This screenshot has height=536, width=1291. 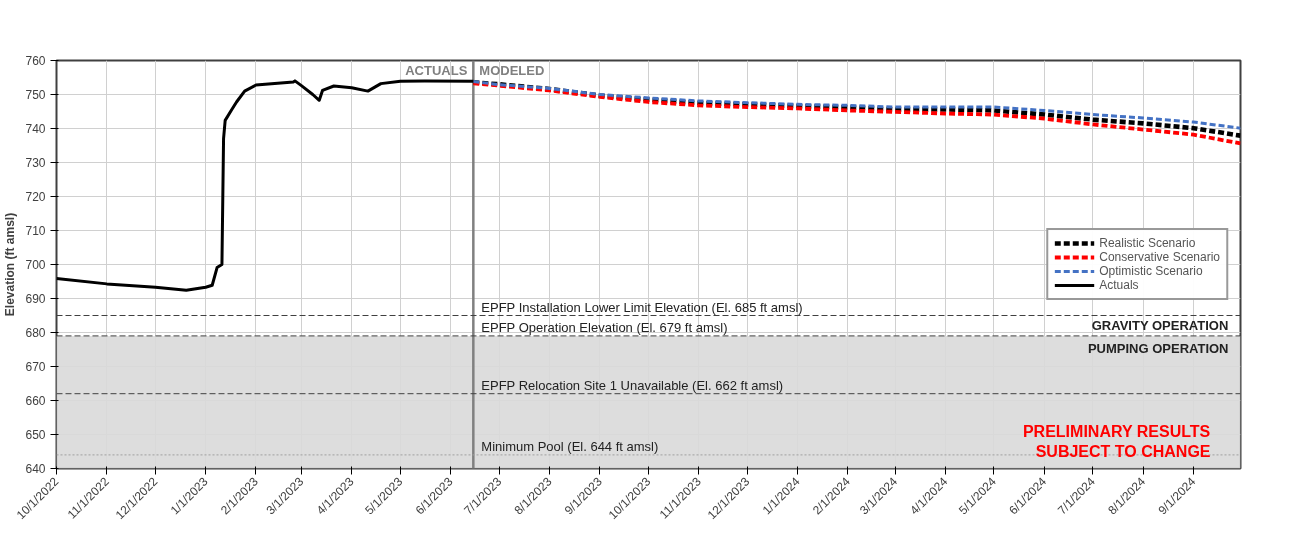 I want to click on annotation: PRELIMINARY RESULTS SUBJECT TO CHANGE, so click(x=1116, y=442).